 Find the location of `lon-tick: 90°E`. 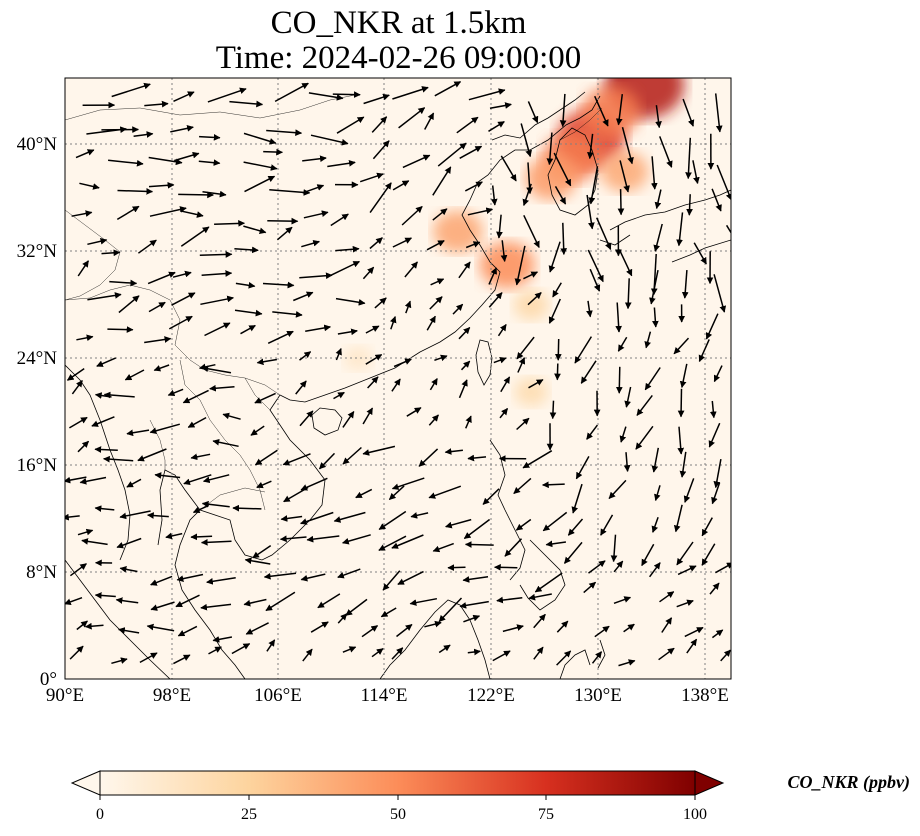

lon-tick: 90°E is located at coordinates (65, 695).